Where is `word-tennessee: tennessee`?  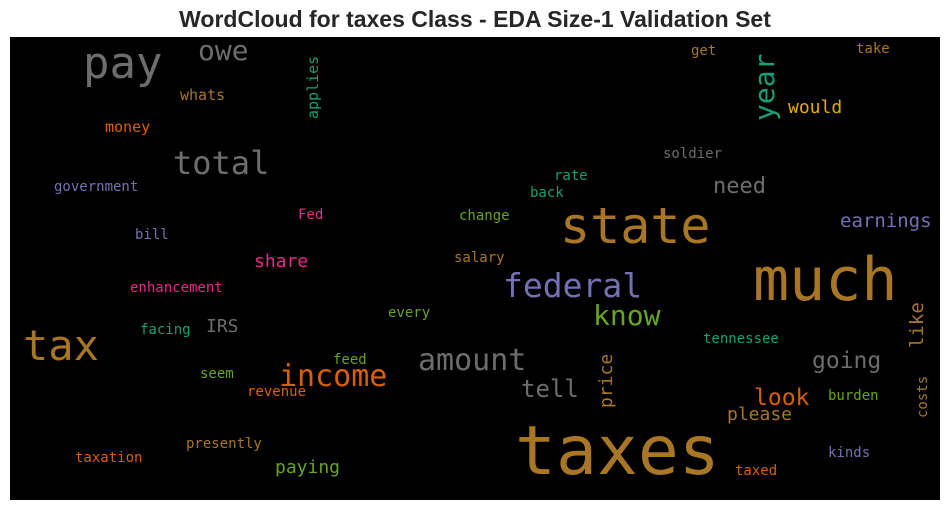
word-tennessee: tennessee is located at coordinates (741, 339).